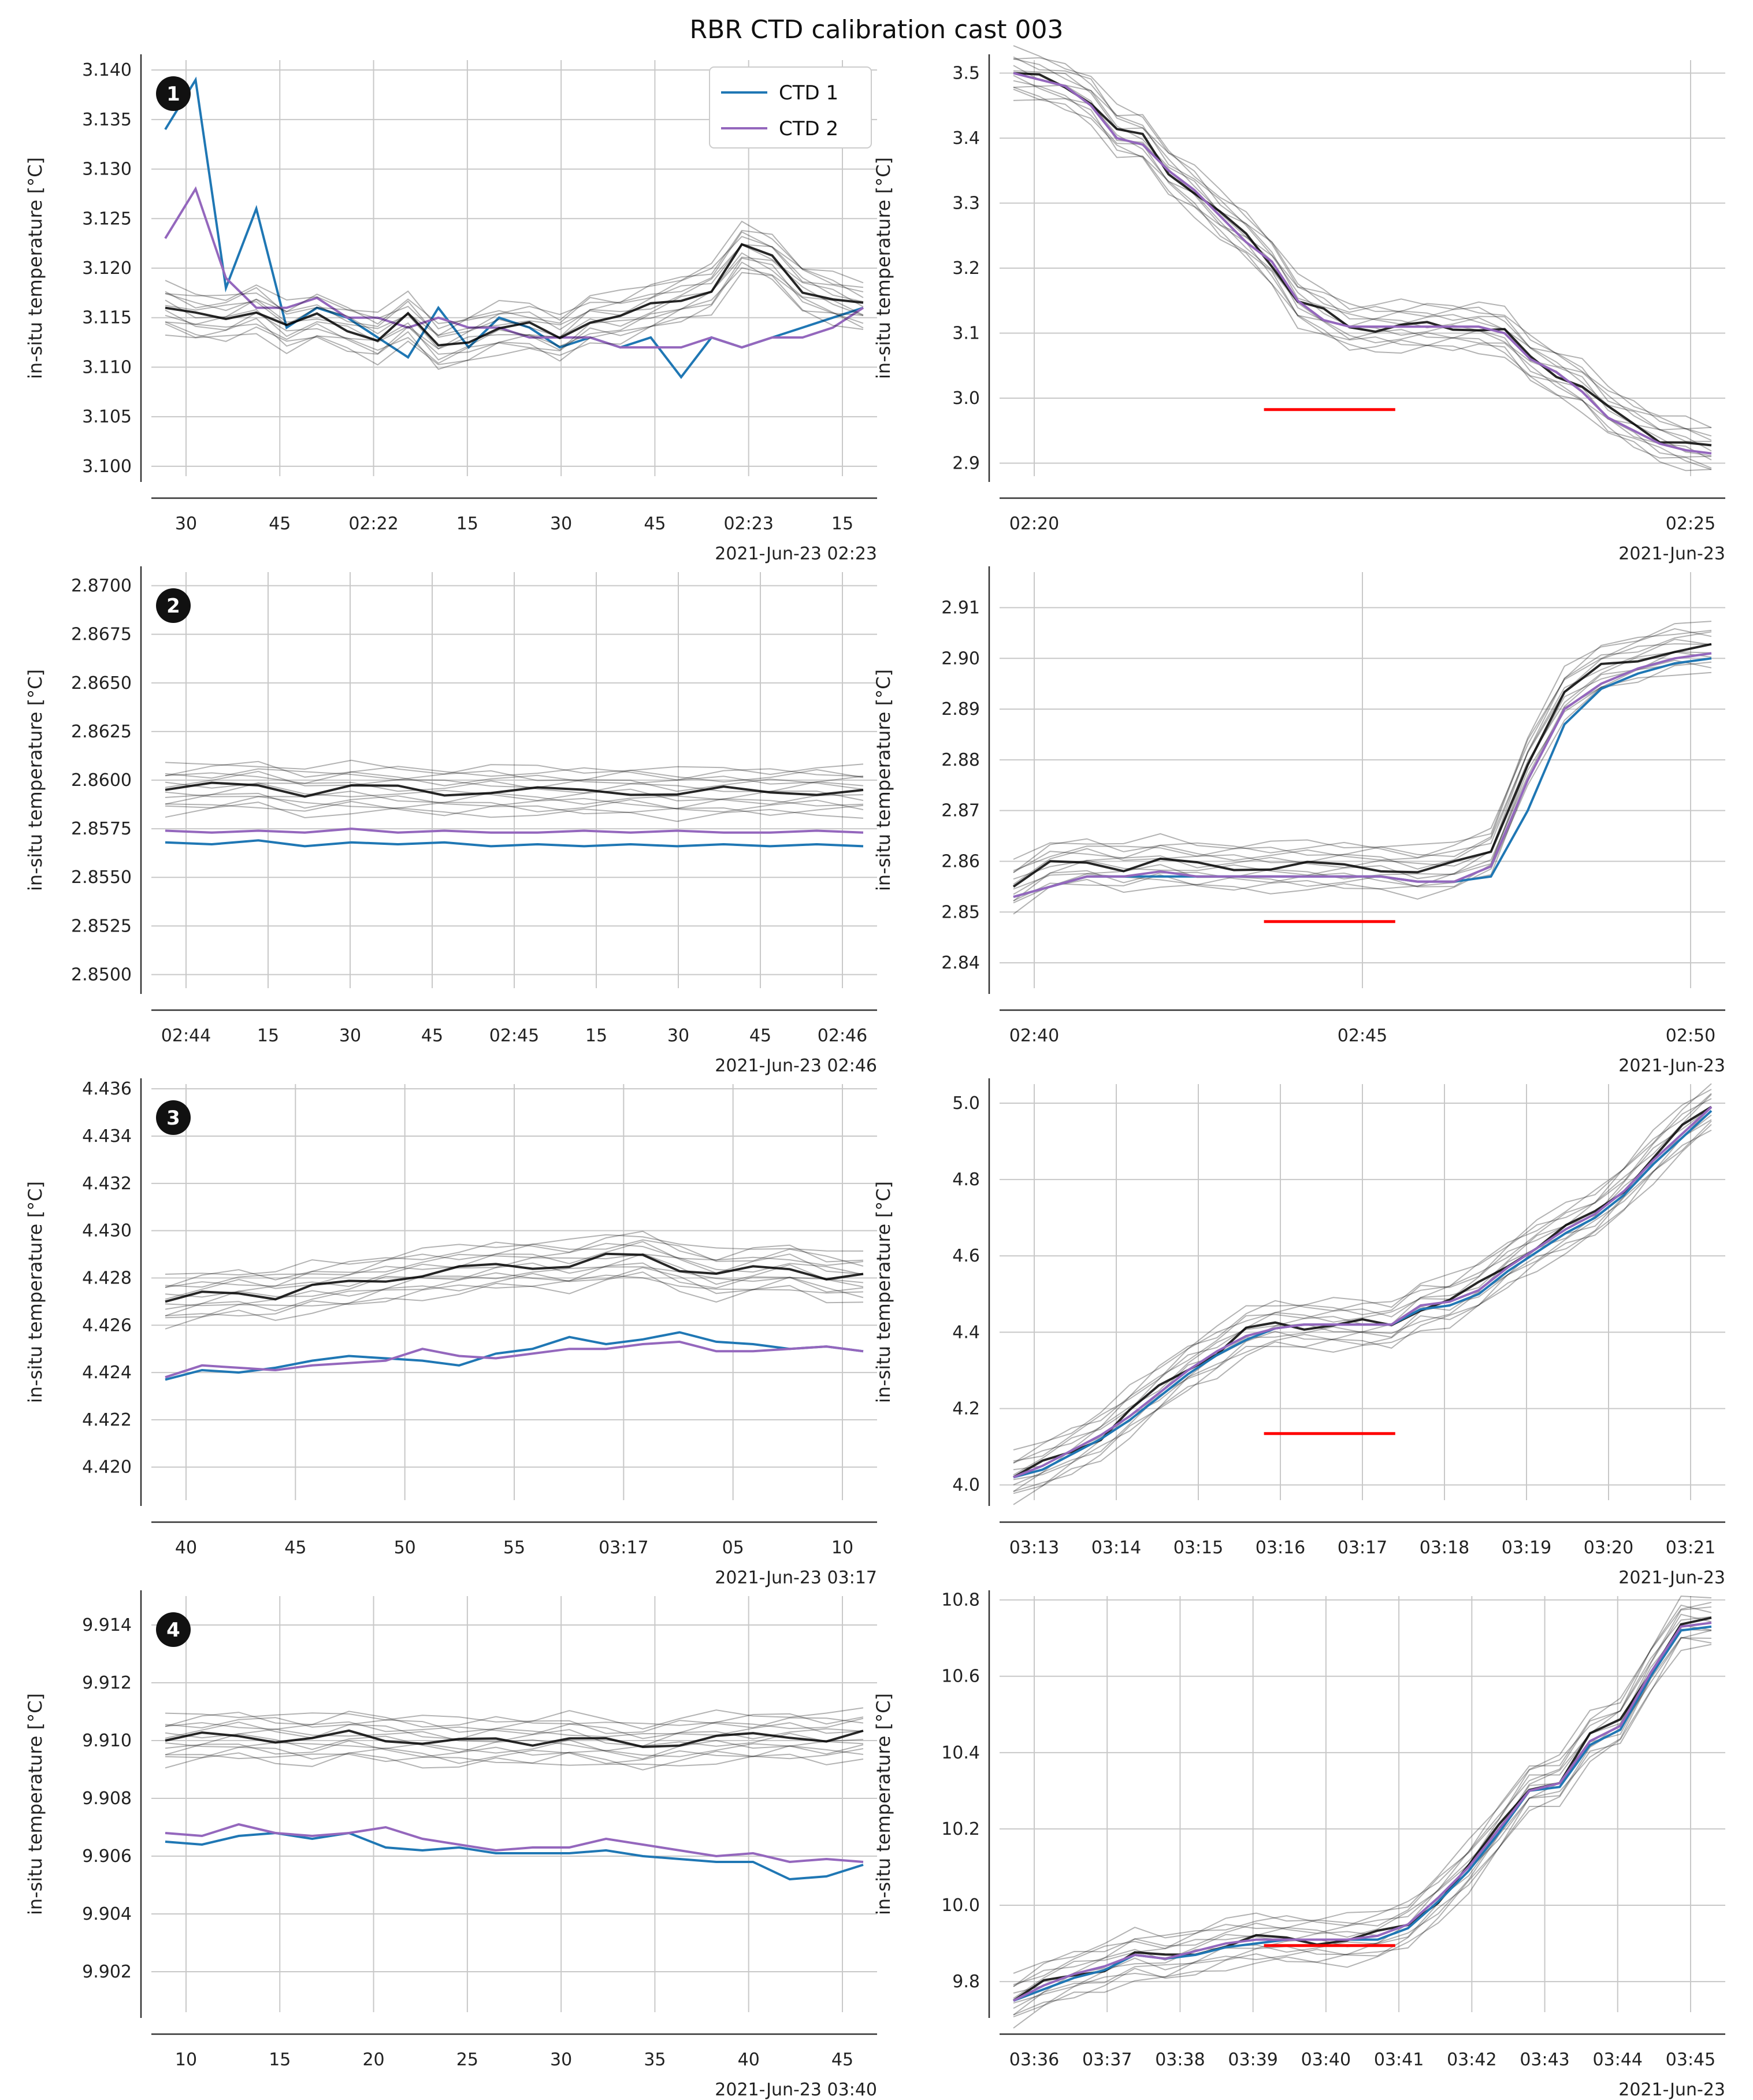 The image size is (1753, 2100). What do you see at coordinates (107, 1278) in the screenshot?
I see `y-tick-label: 4.428` at bounding box center [107, 1278].